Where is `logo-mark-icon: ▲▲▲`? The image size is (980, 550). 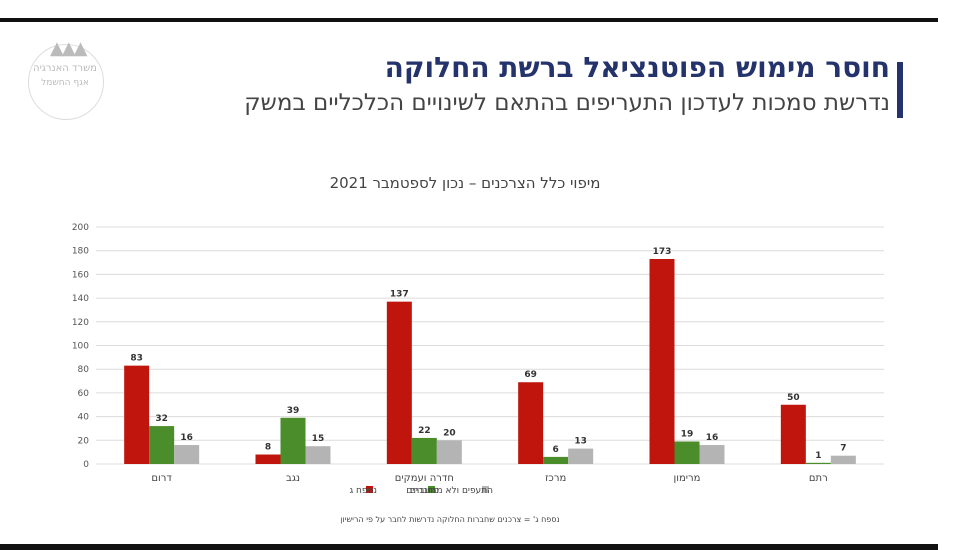 logo-mark-icon: ▲▲▲ is located at coordinates (69, 48).